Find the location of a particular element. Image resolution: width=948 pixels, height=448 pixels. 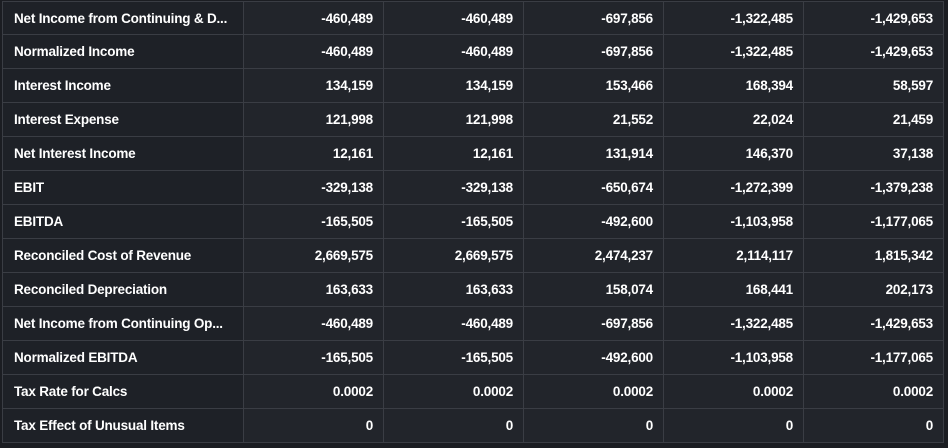

row-label: Normalized EBITDA is located at coordinates (123, 358).